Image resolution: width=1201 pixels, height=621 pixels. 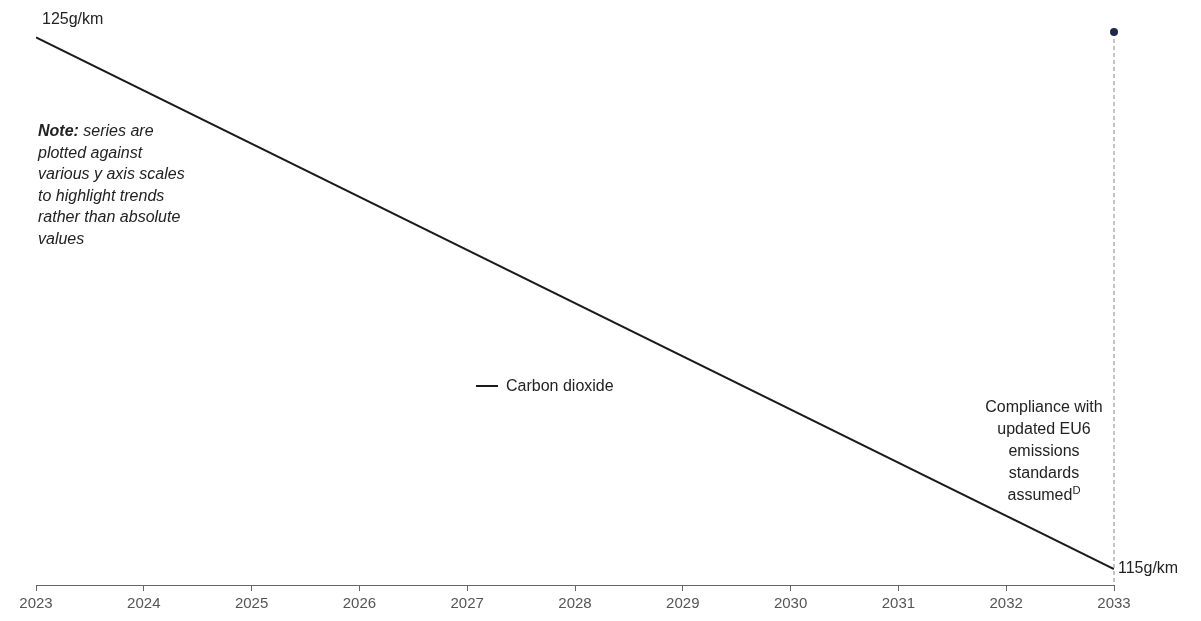 What do you see at coordinates (111, 184) in the screenshot?
I see `annotation: Note: series are plotted against various y axis scales to highlight trends rather than absolute values` at bounding box center [111, 184].